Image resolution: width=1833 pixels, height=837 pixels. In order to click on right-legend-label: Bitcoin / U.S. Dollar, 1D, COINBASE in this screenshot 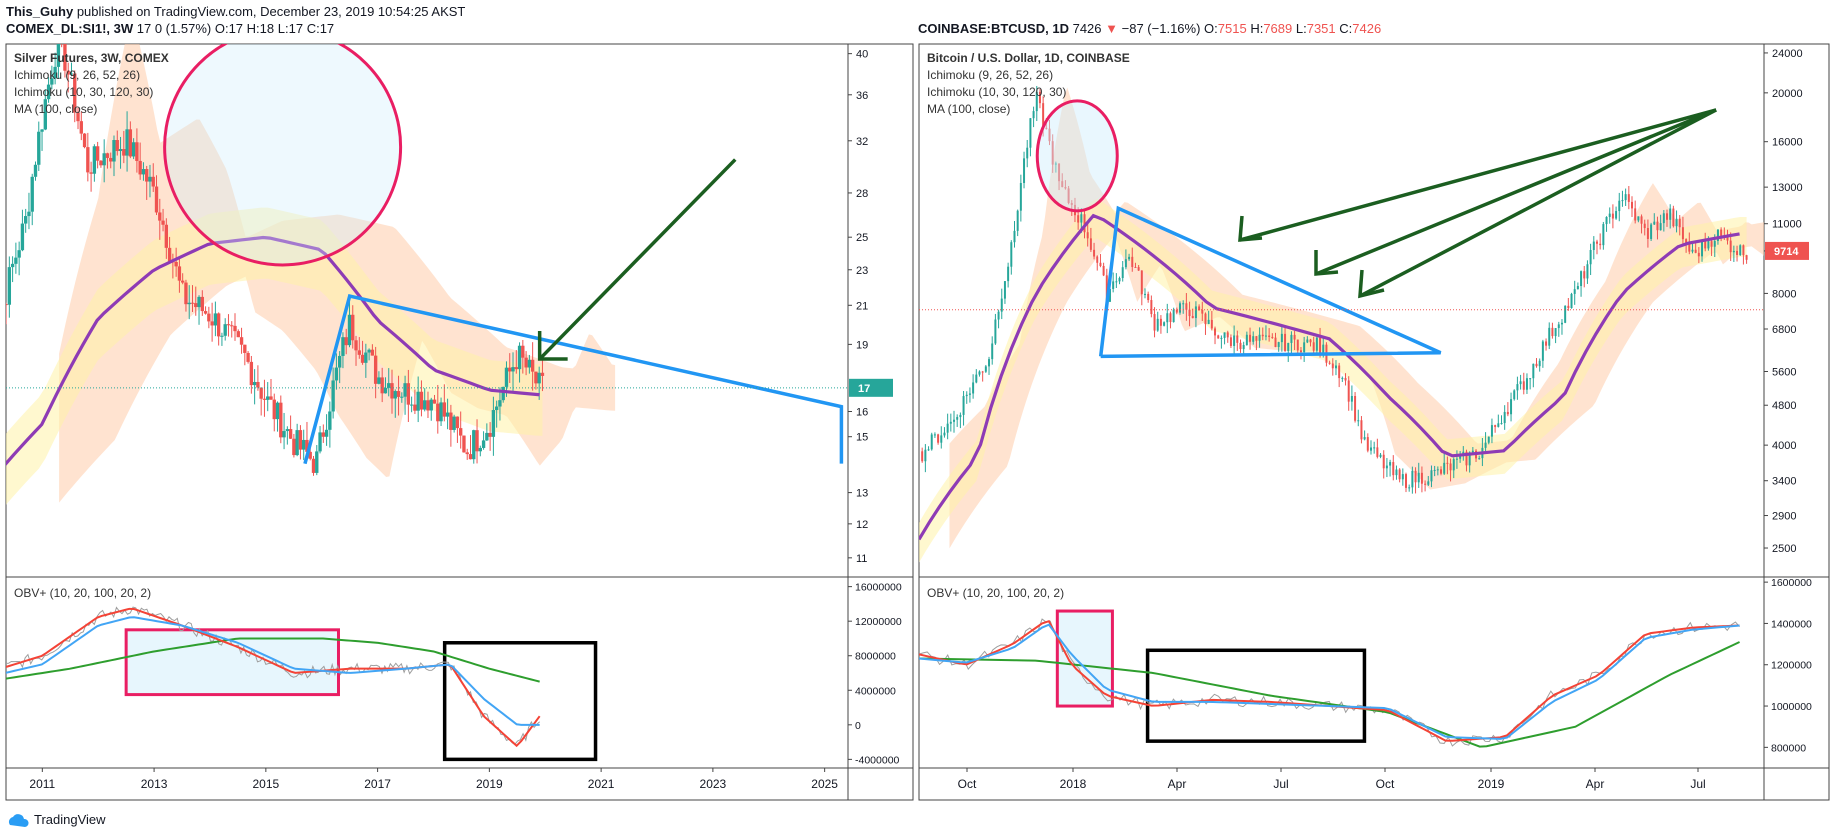, I will do `click(1028, 58)`.